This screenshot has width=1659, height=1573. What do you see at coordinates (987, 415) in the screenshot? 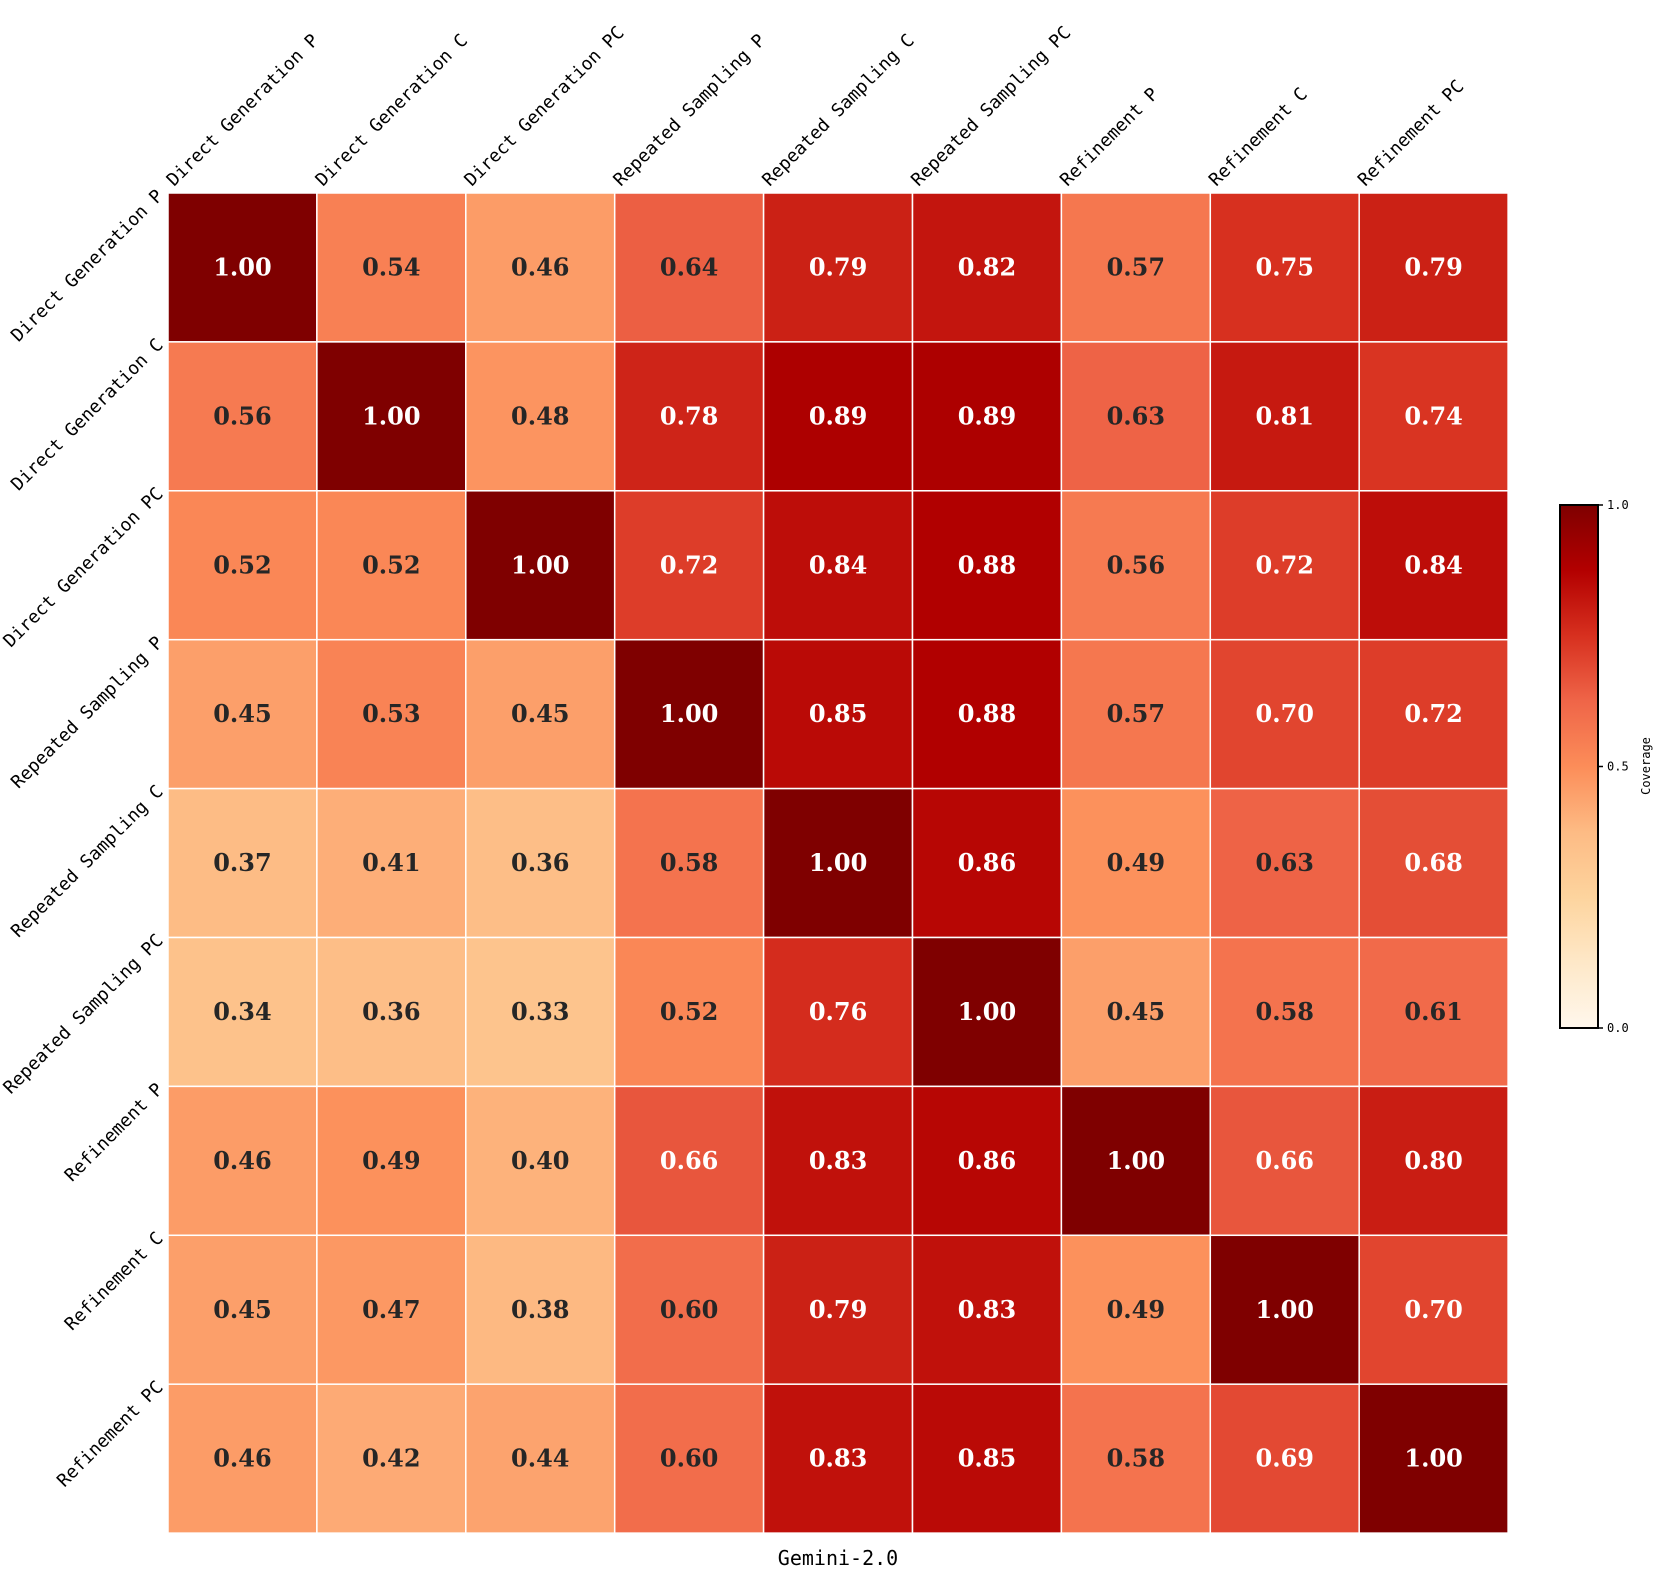
I see `cell-value-label: 0.89` at bounding box center [987, 415].